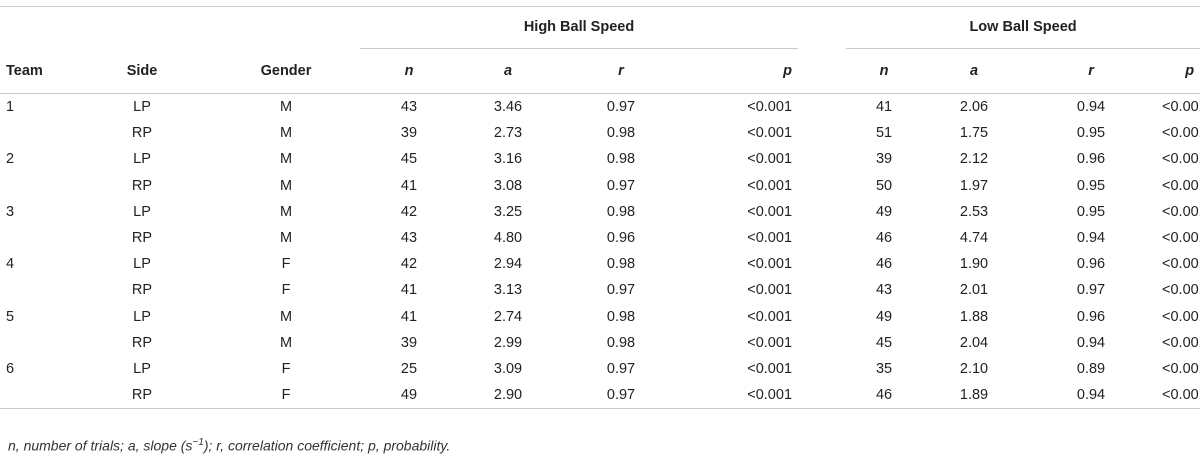 The height and width of the screenshot is (460, 1200). What do you see at coordinates (1178, 71) in the screenshot?
I see `column-header-low-p: p` at bounding box center [1178, 71].